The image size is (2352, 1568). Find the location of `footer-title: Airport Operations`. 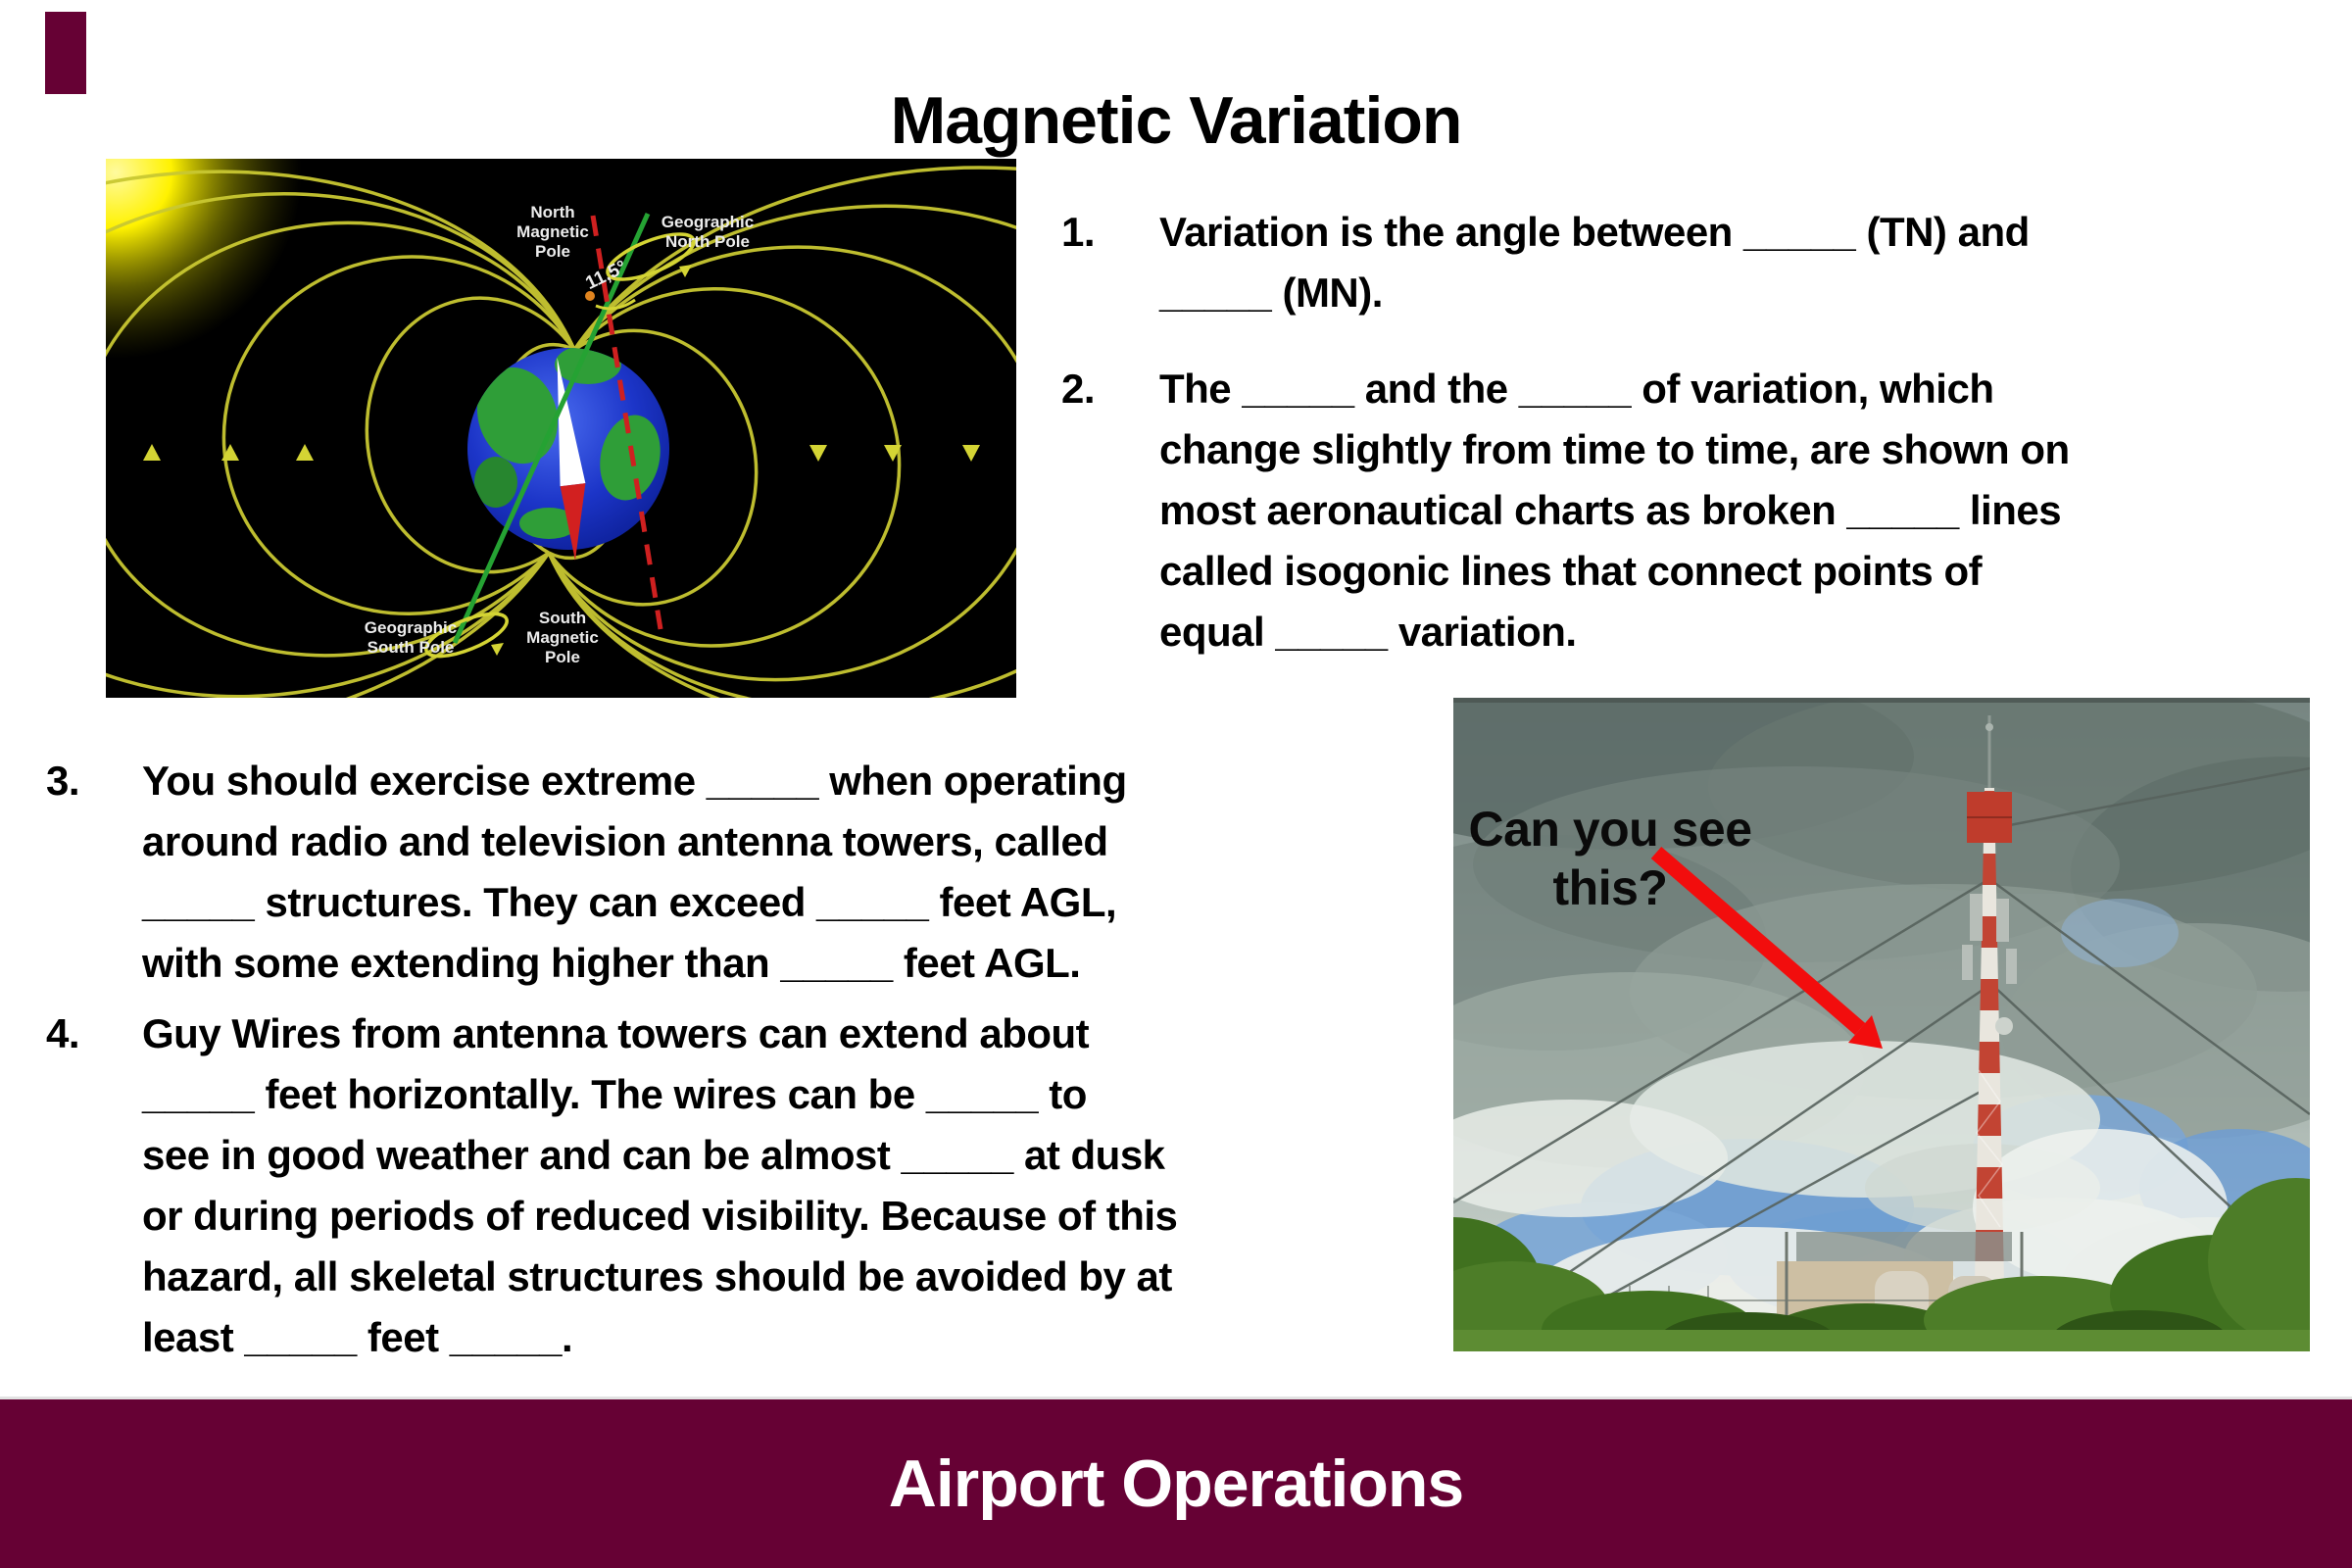

footer-title: Airport Operations is located at coordinates (1176, 1483).